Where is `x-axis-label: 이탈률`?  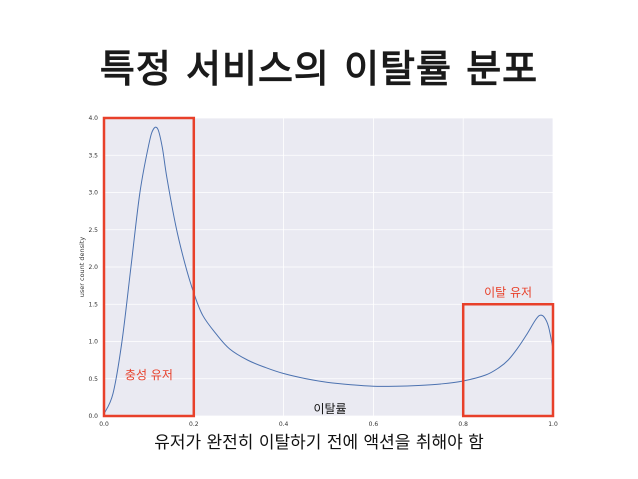
x-axis-label: 이탈률 is located at coordinates (329, 409).